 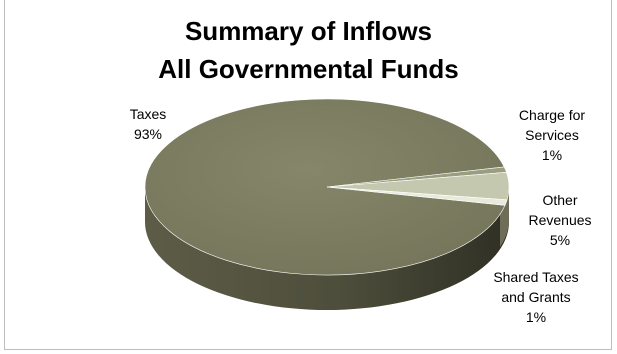 I want to click on data-label-percent: 5%, so click(x=560, y=240).